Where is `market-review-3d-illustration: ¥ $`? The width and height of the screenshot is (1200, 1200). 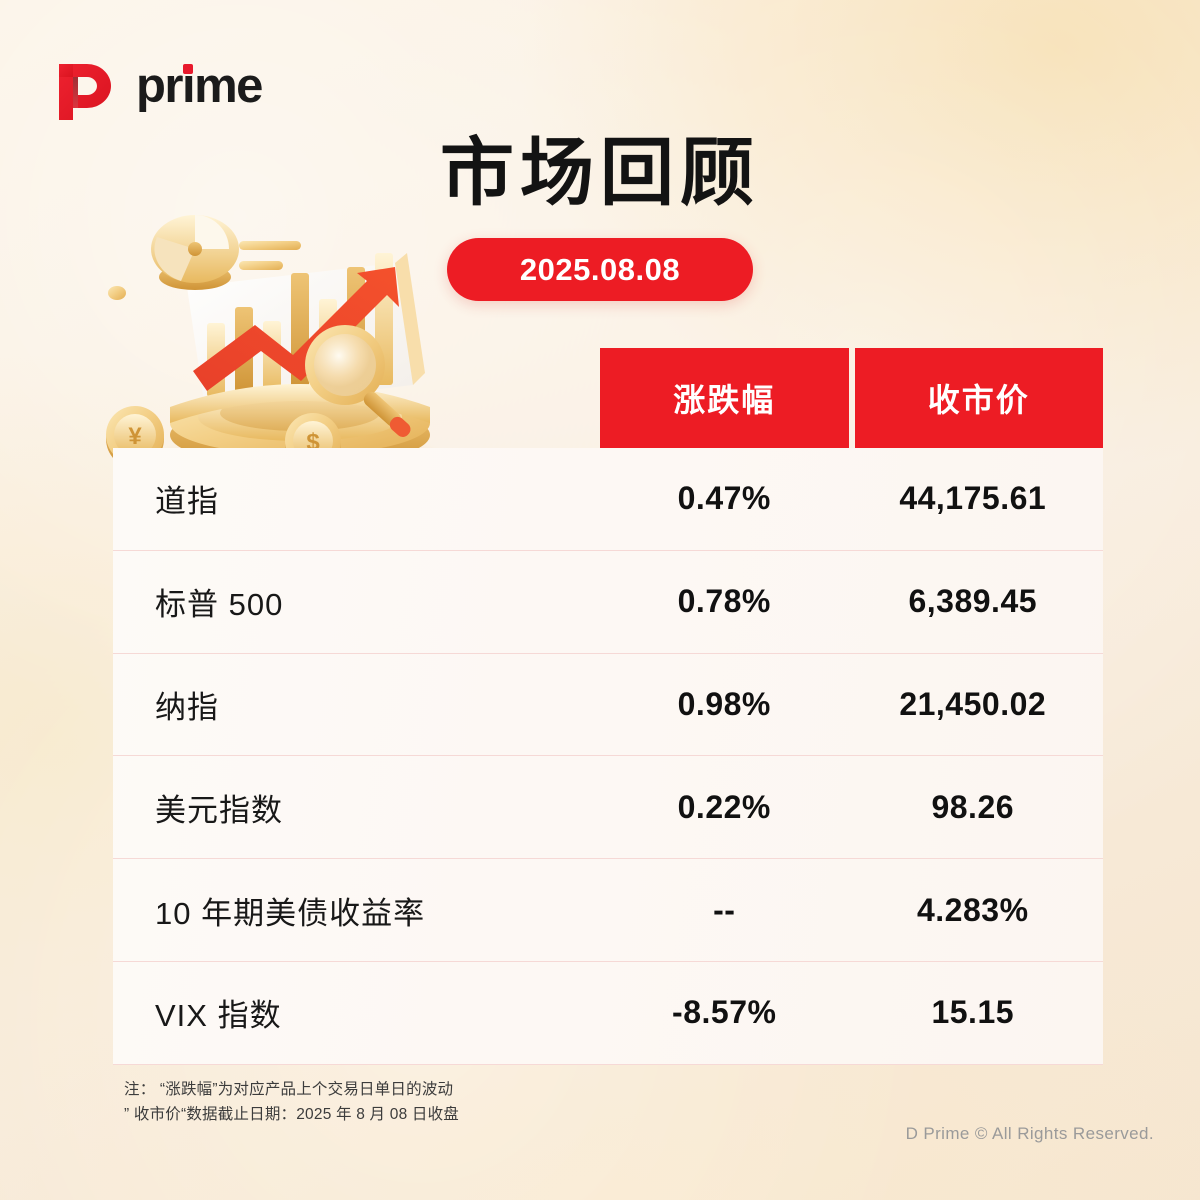
market-review-3d-illustration: ¥ $ is located at coordinates (285, 340).